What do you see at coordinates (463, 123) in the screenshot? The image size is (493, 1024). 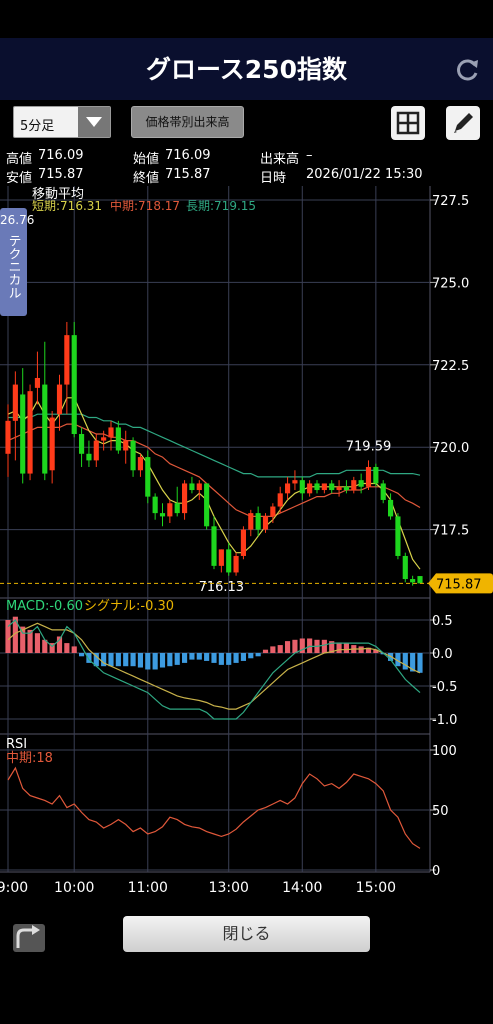 I see `draw-button` at bounding box center [463, 123].